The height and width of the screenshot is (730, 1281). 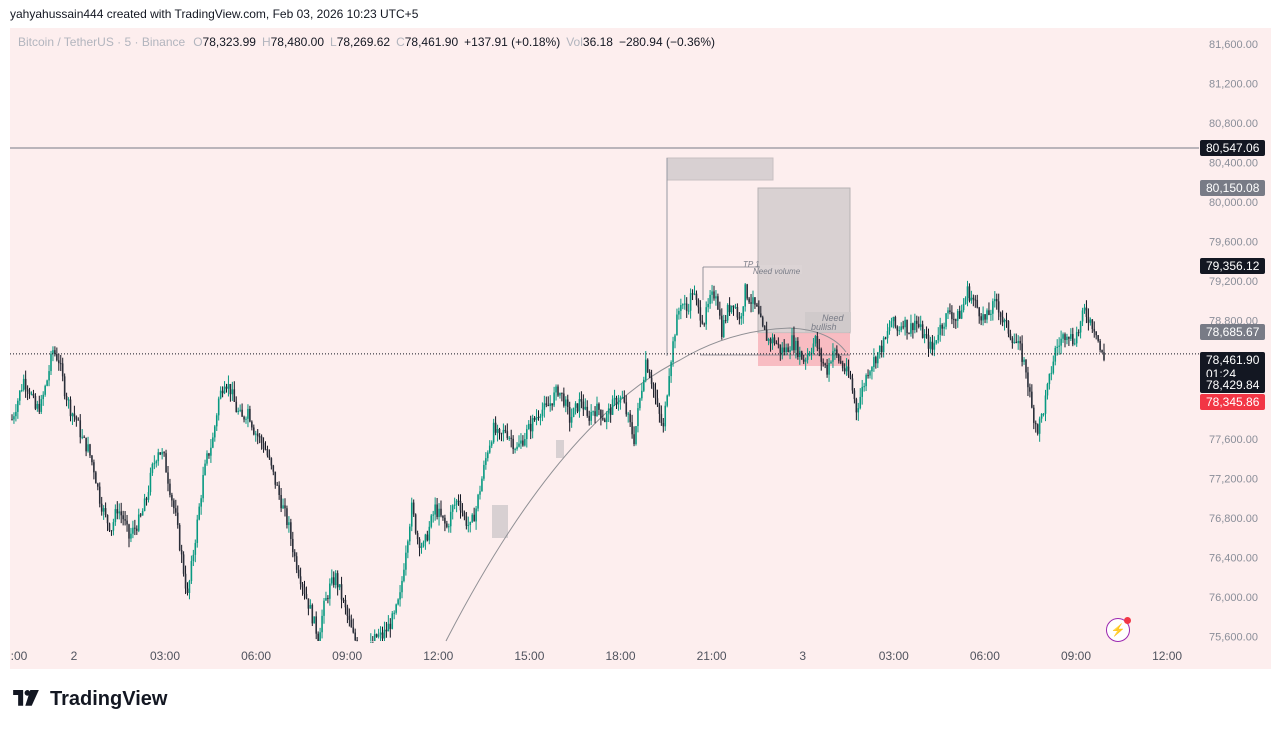 What do you see at coordinates (597, 42) in the screenshot?
I see `volume-value: 36.18` at bounding box center [597, 42].